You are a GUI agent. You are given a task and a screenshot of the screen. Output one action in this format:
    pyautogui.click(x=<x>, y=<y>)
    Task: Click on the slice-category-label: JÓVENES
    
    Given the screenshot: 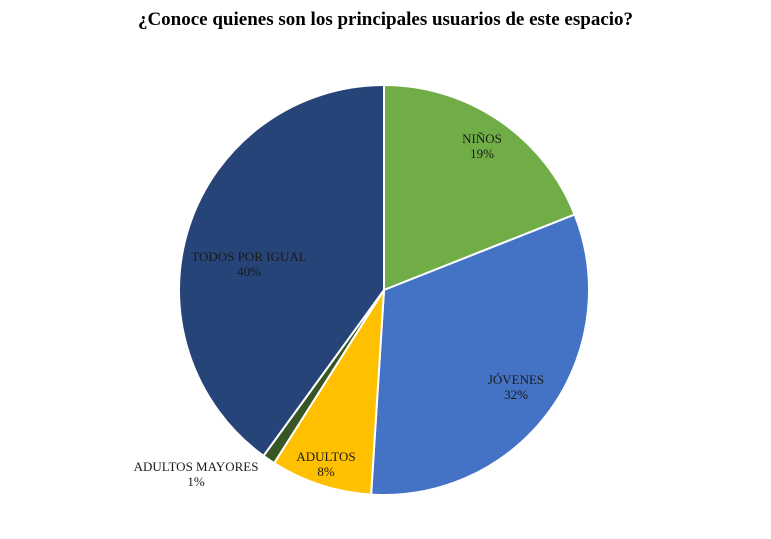 What is the action you would take?
    pyautogui.click(x=516, y=379)
    